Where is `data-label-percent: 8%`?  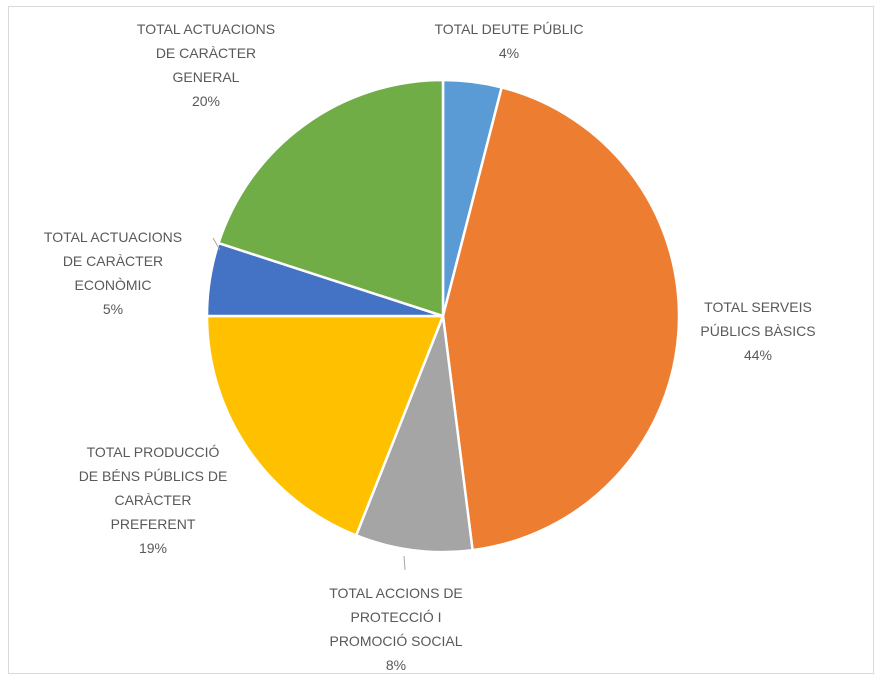 data-label-percent: 8% is located at coordinates (396, 665).